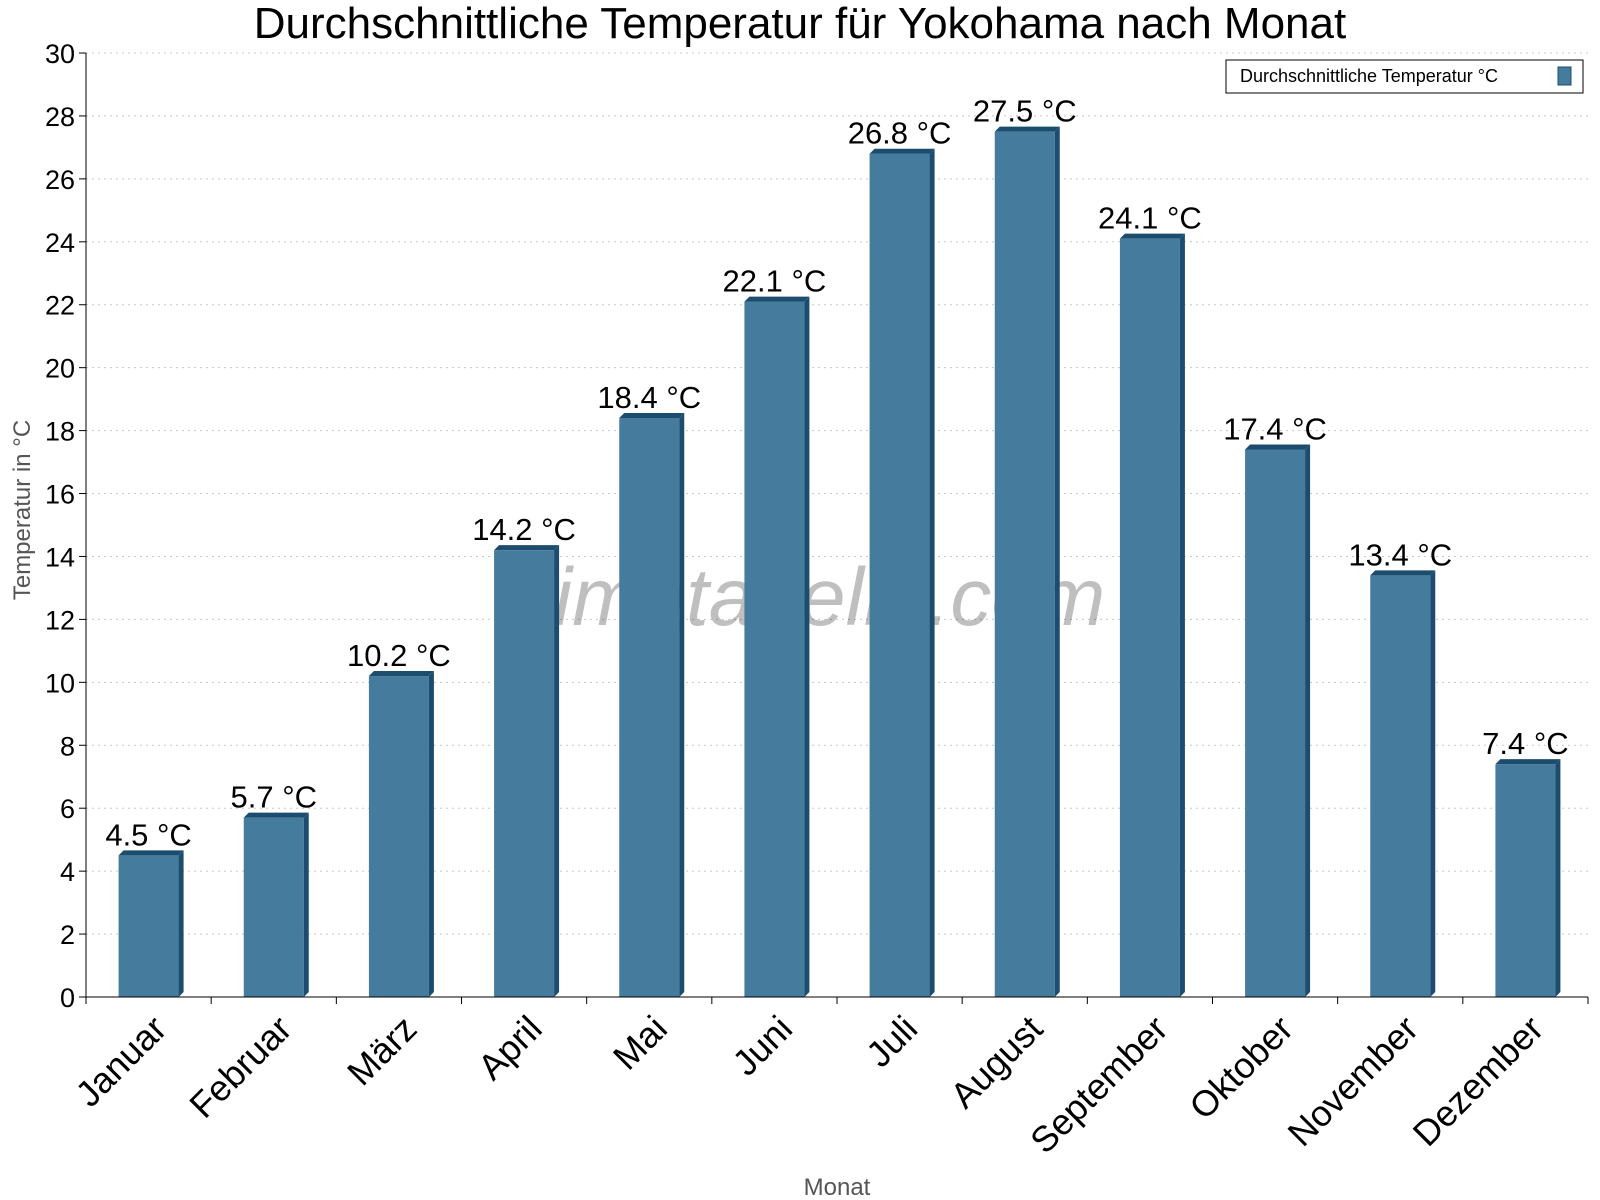  Describe the element at coordinates (524, 529) in the screenshot. I see `data-label: 14.2 °C` at that location.